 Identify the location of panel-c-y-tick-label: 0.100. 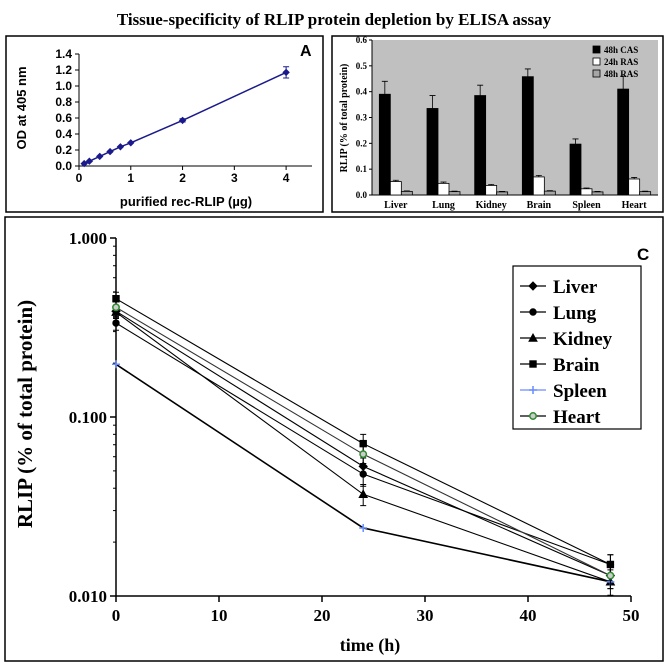
(88, 417).